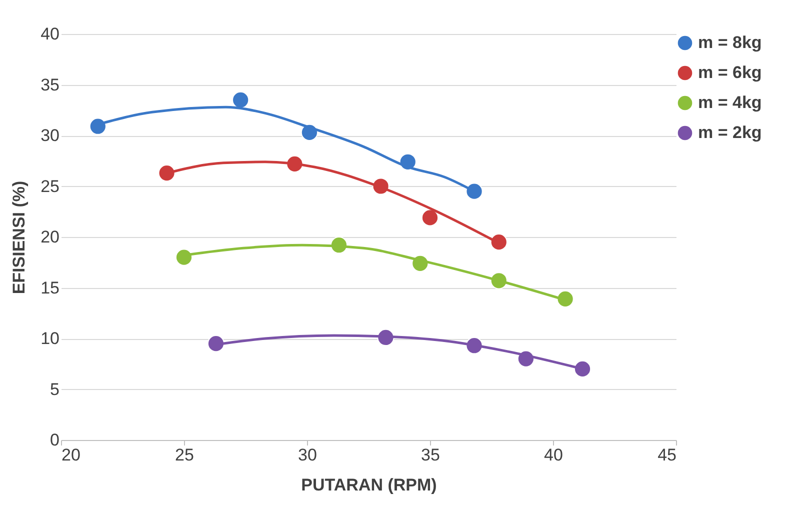  Describe the element at coordinates (553, 455) in the screenshot. I see `x-tick-label: 40` at that location.